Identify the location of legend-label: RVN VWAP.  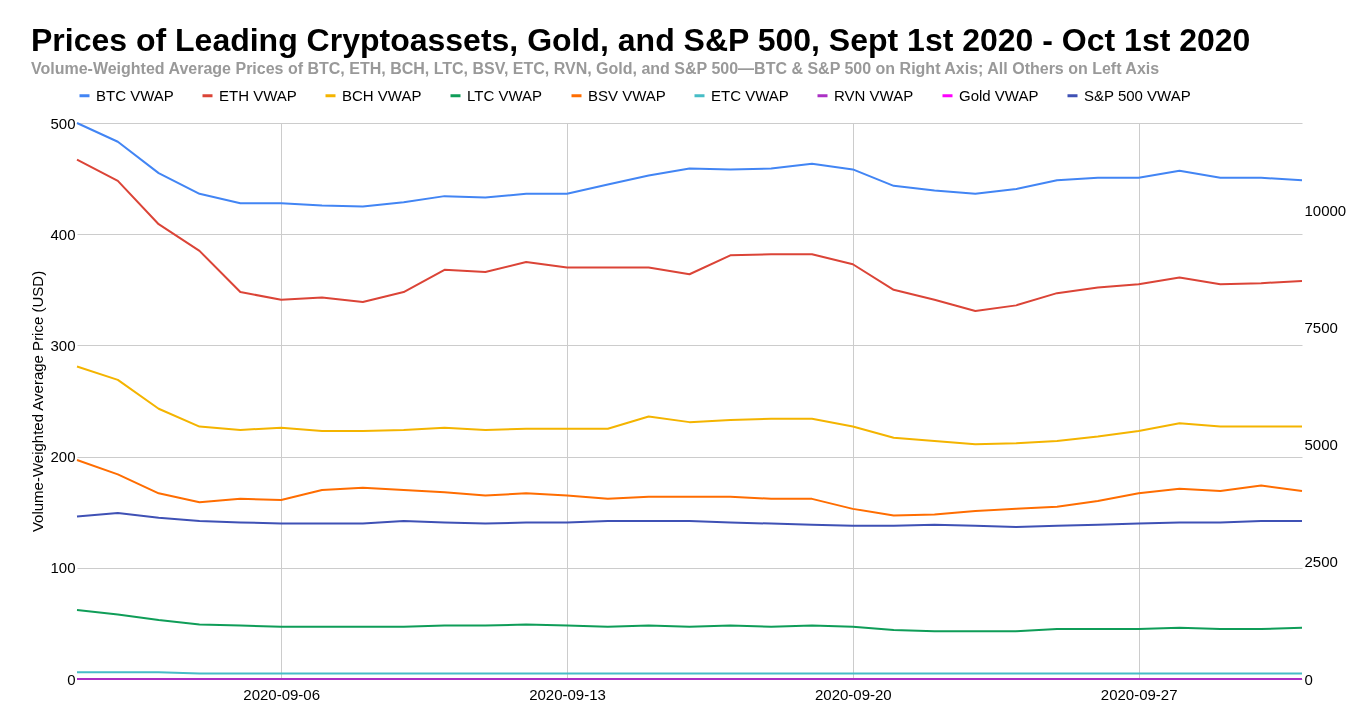
(874, 95).